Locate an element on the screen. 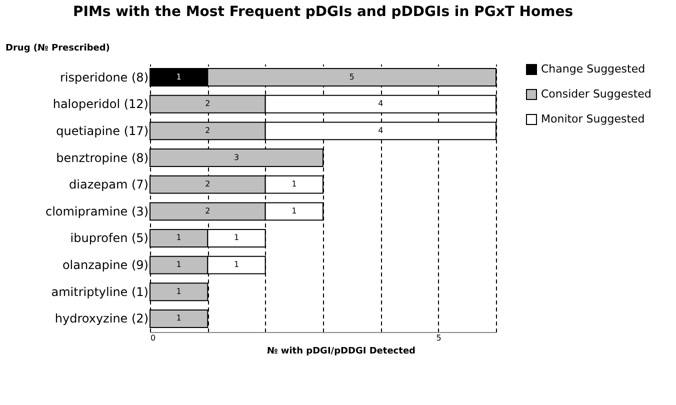 Image resolution: width=676 pixels, height=405 pixels. x-axis-title: № with pDGI/pDDGI Detected is located at coordinates (341, 351).